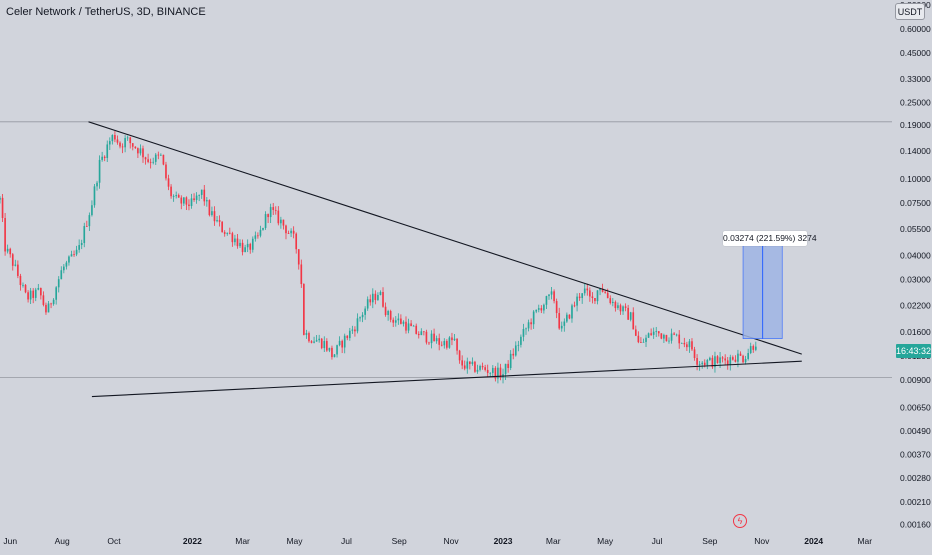 The width and height of the screenshot is (932, 555). I want to click on price-tick-label: 0.03000, so click(915, 280).